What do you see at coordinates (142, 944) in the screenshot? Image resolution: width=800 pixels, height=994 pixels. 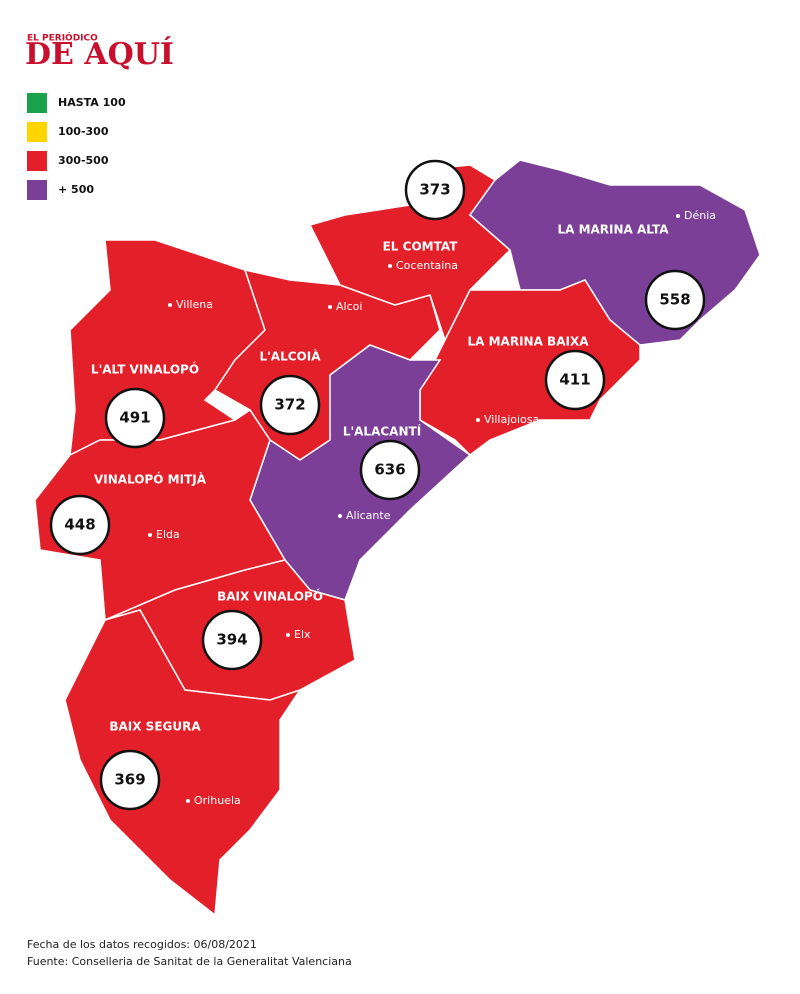 I see `footer-date: Fecha de los datos recogidos: 06/08/2021` at bounding box center [142, 944].